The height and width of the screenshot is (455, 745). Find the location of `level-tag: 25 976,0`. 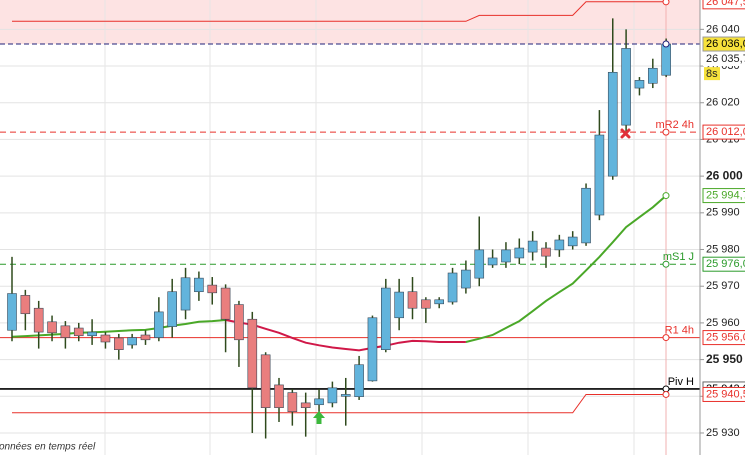

level-tag: 25 976,0 is located at coordinates (725, 264).